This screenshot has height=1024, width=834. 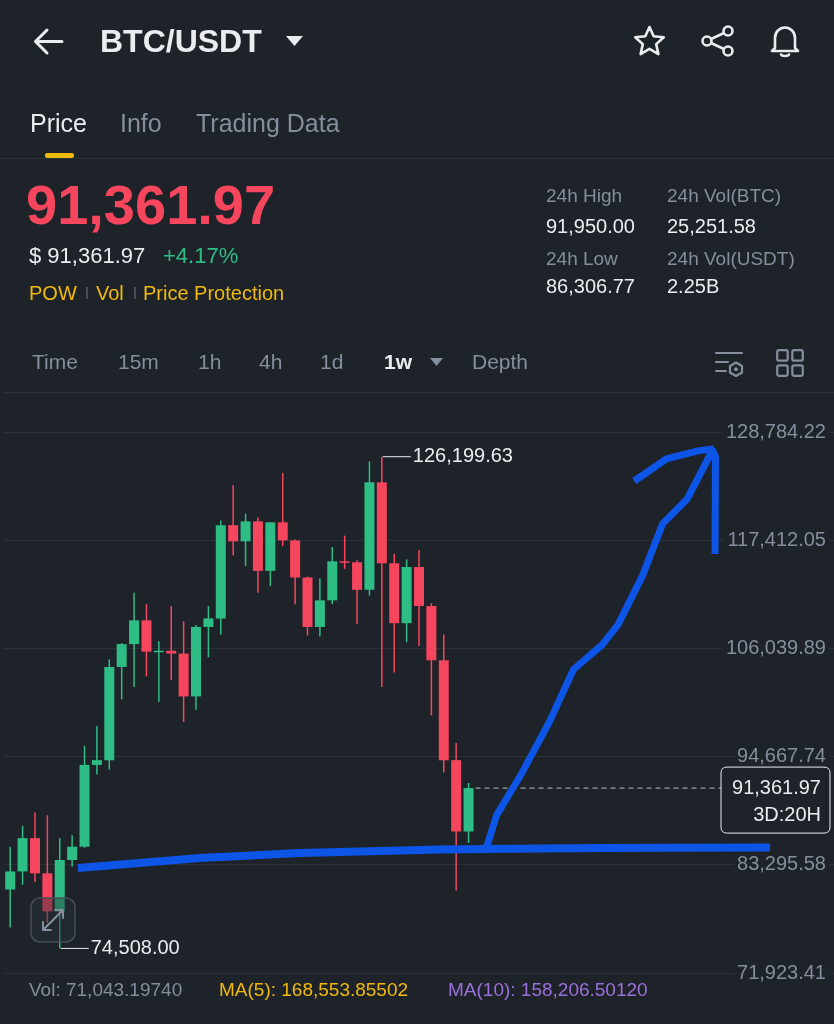 I want to click on text: Trading Data, so click(x=268, y=123).